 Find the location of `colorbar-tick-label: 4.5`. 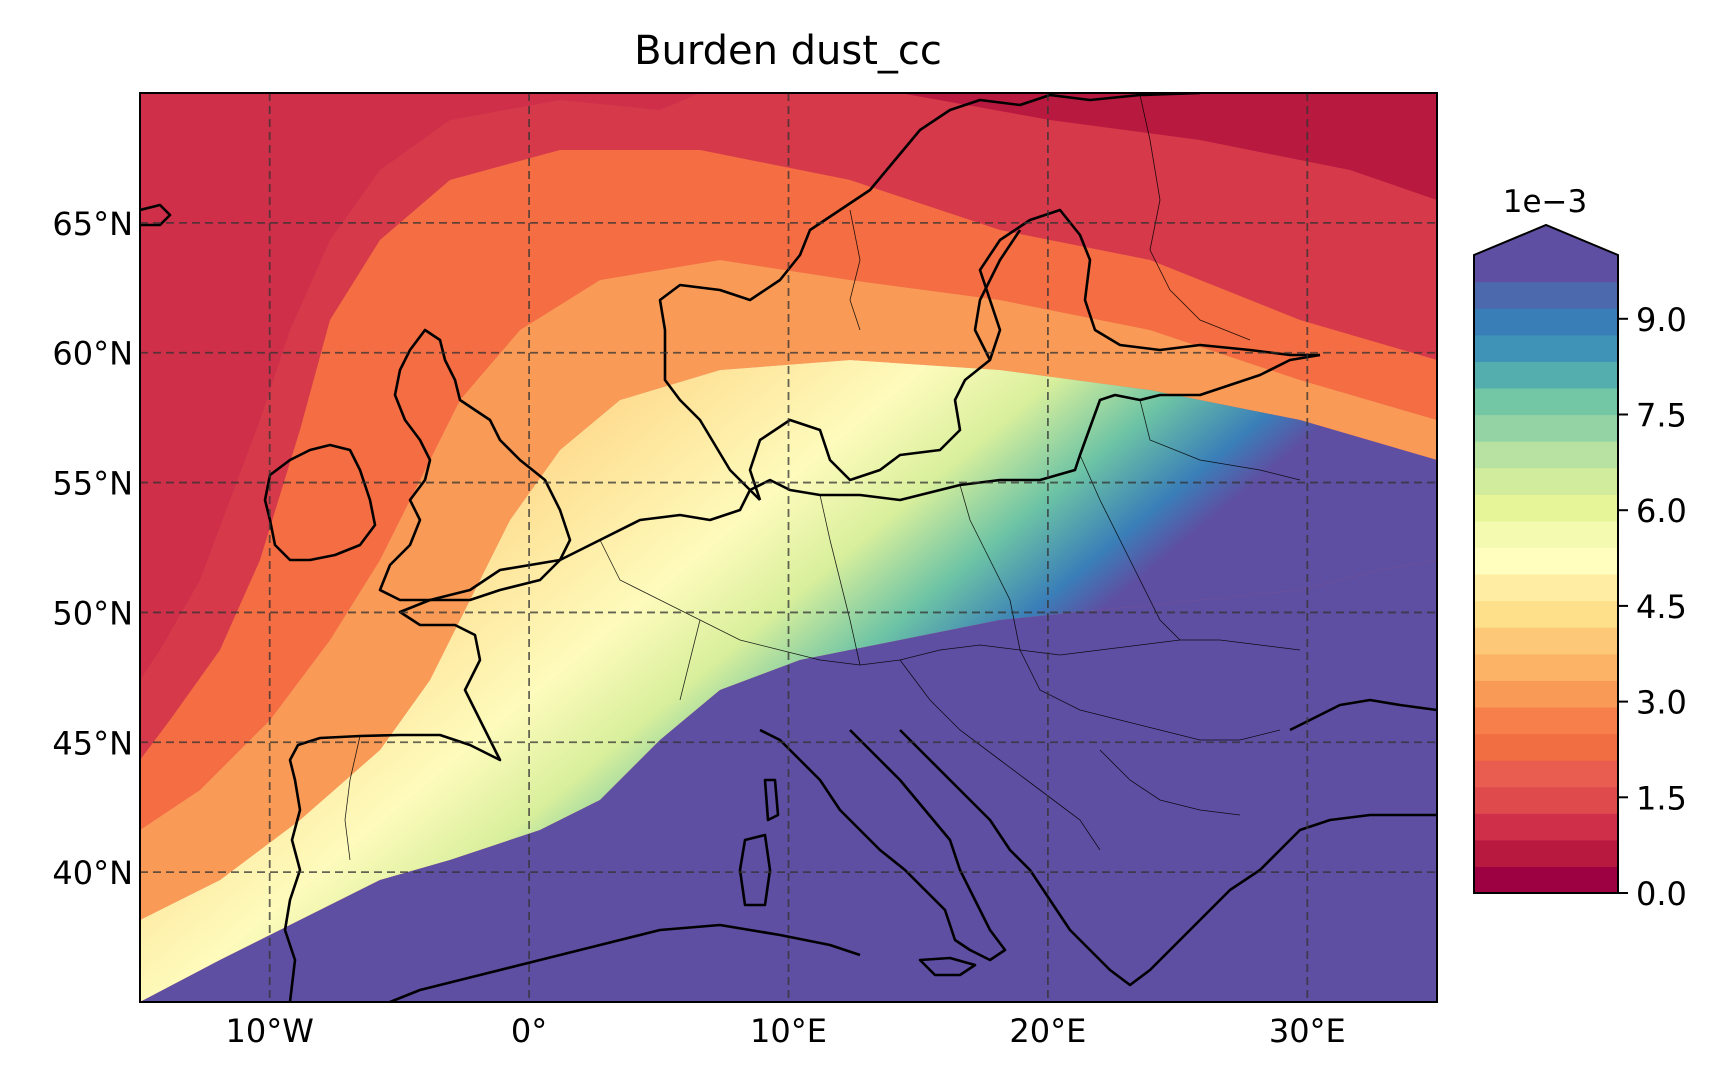

colorbar-tick-label: 4.5 is located at coordinates (1661, 607).